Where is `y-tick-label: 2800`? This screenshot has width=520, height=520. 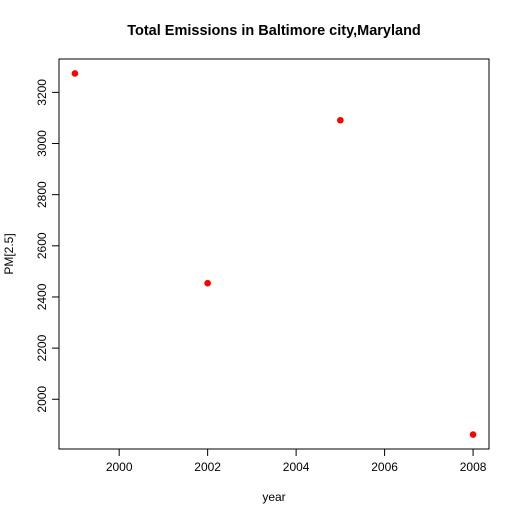 y-tick-label: 2800 is located at coordinates (42, 194).